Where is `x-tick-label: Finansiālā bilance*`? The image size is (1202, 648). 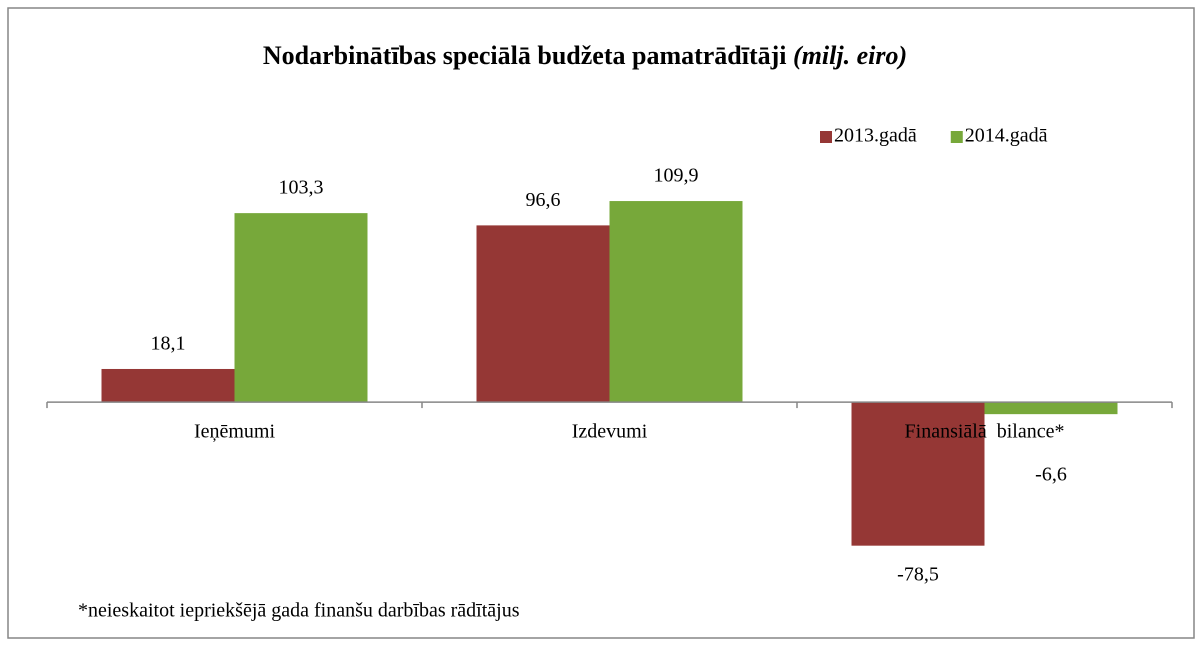 x-tick-label: Finansiālā bilance* is located at coordinates (985, 432).